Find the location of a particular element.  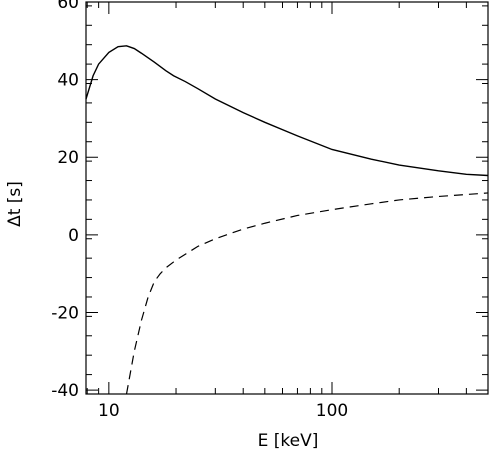

y-tick-label: 60 is located at coordinates (68, 6).